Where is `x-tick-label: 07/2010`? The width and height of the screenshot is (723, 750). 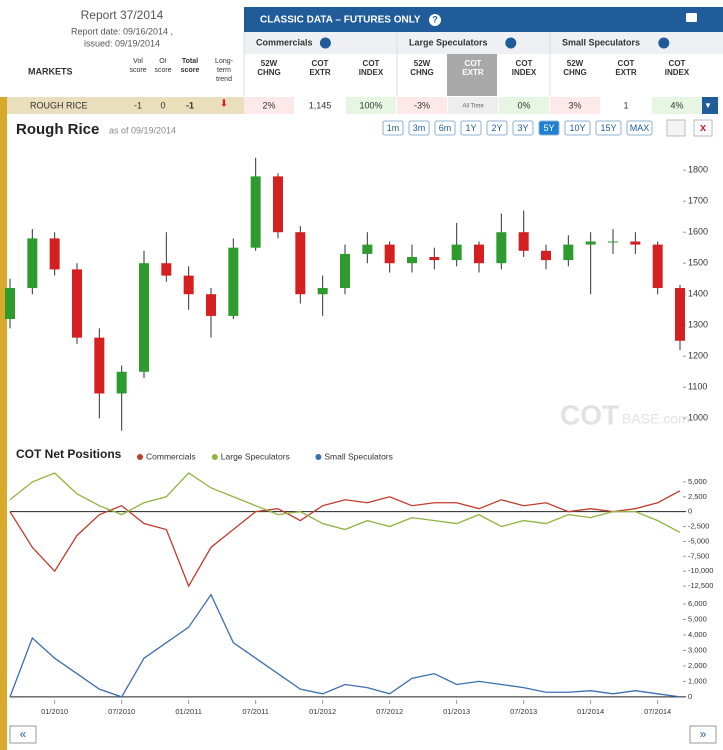 x-tick-label: 07/2010 is located at coordinates (121, 711).